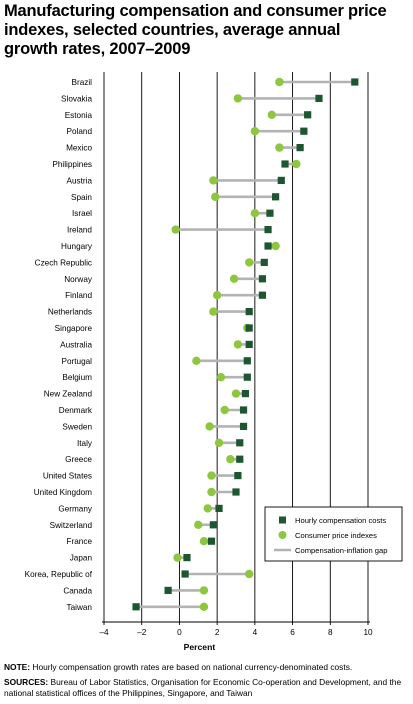 The height and width of the screenshot is (704, 413). What do you see at coordinates (68, 394) in the screenshot?
I see `country-label: New Zealand` at bounding box center [68, 394].